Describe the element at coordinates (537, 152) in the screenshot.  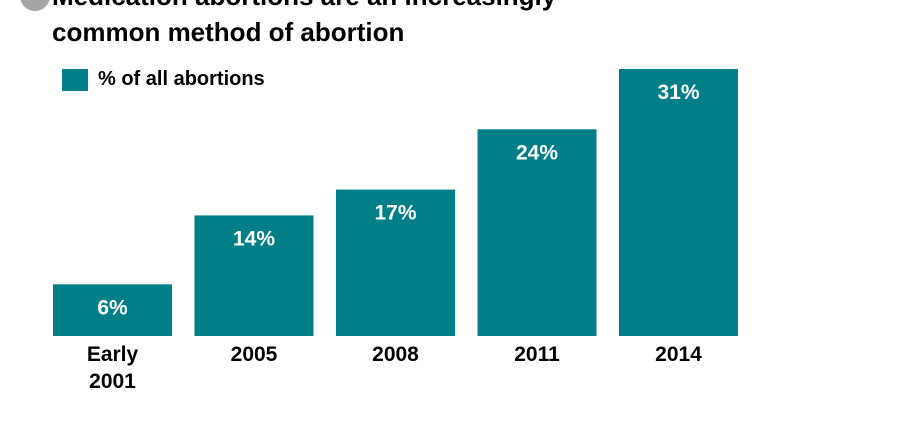
I see `data-label: 24%` at that location.